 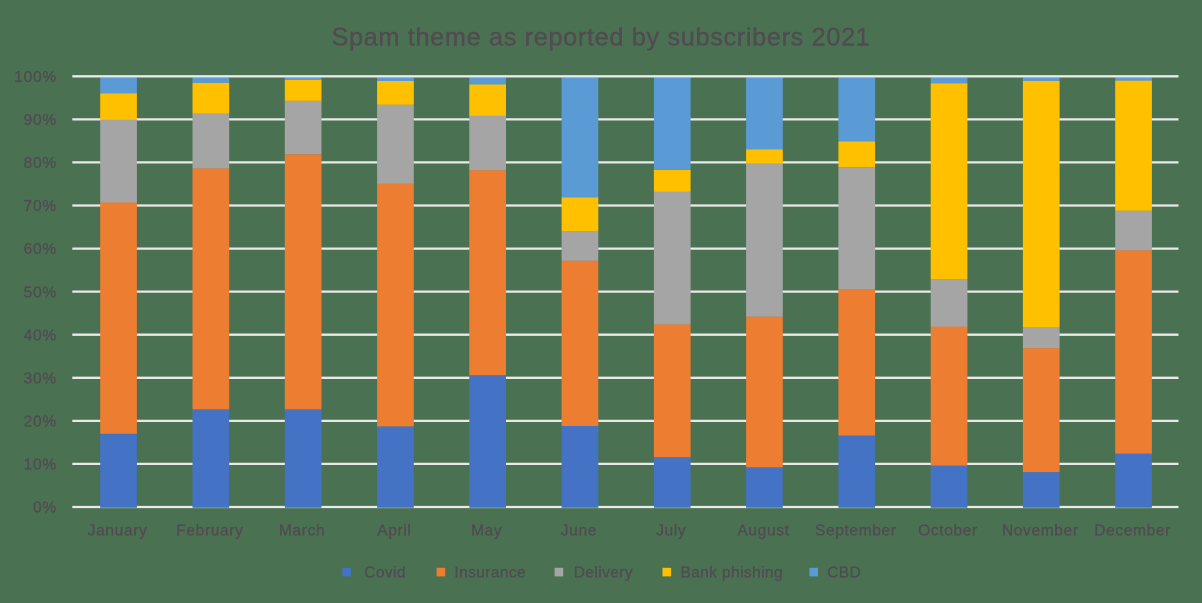 What do you see at coordinates (40, 120) in the screenshot?
I see `svg-text: 90%` at bounding box center [40, 120].